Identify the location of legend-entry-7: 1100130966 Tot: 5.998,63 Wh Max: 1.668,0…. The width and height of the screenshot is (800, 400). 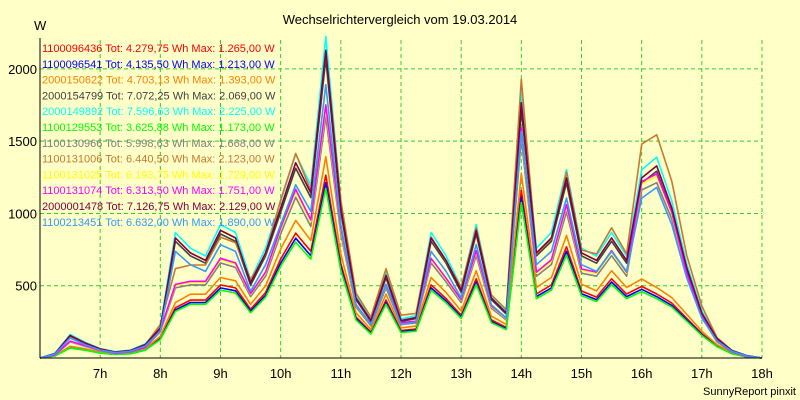
(158, 144).